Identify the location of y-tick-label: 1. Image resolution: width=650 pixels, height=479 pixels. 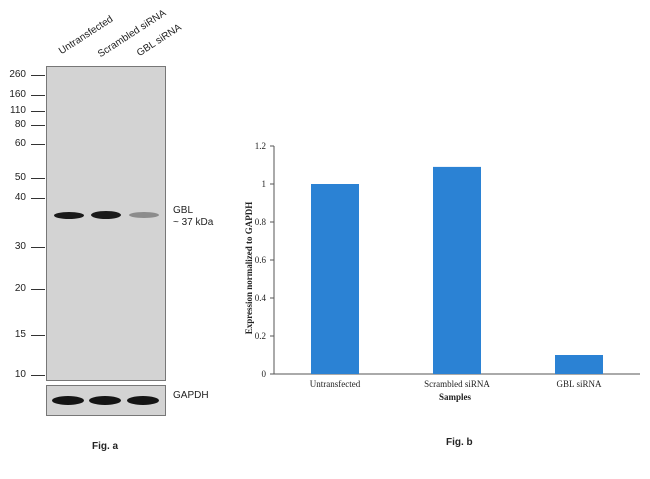
(264, 184).